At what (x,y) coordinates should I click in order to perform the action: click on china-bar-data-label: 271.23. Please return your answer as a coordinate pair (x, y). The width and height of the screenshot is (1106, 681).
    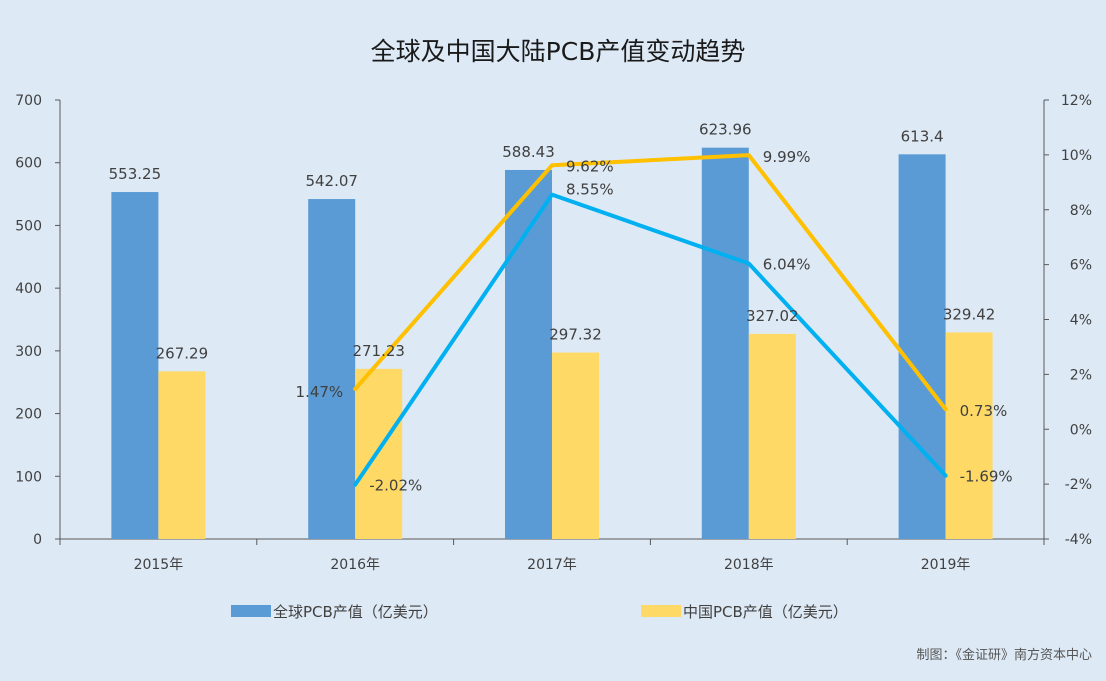
    Looking at the image, I should click on (378, 351).